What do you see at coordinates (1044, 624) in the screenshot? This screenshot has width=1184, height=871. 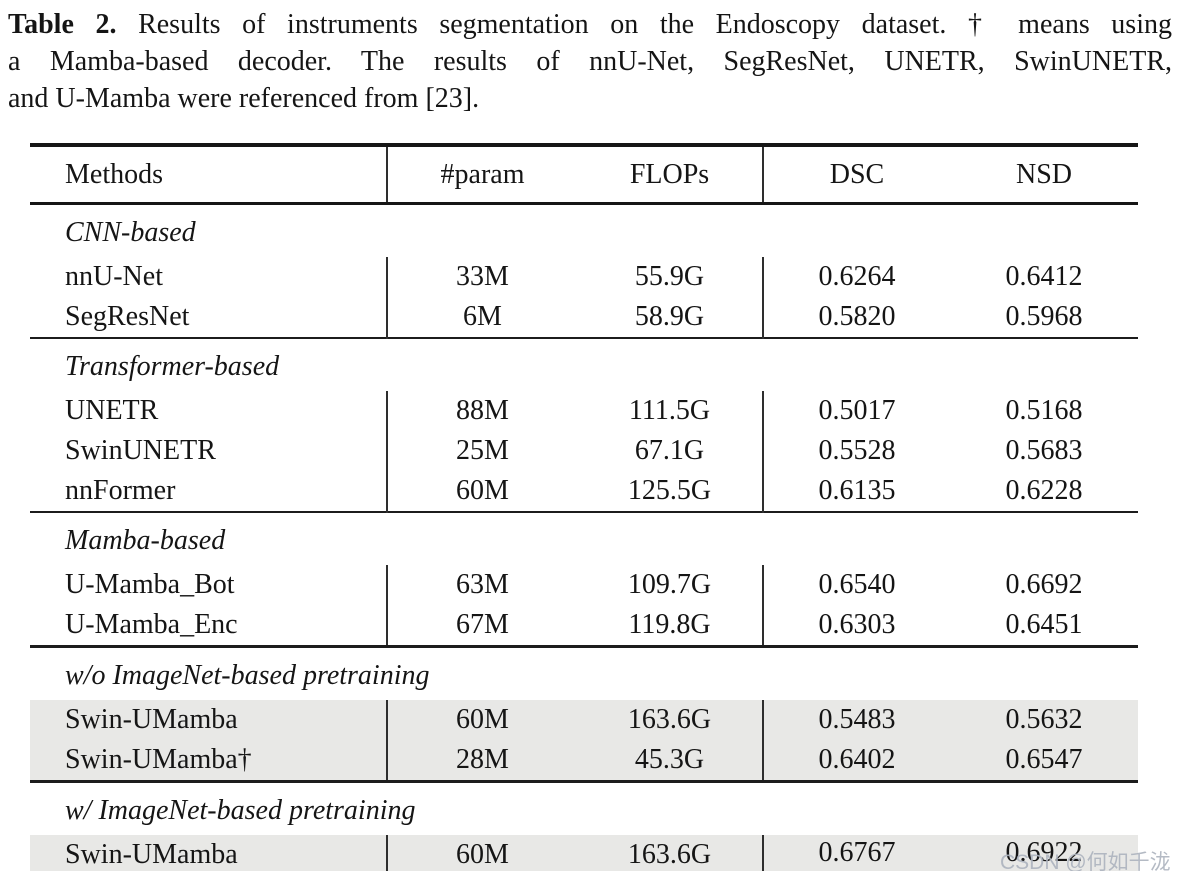 I see `nsd-cell: 0.6451` at bounding box center [1044, 624].